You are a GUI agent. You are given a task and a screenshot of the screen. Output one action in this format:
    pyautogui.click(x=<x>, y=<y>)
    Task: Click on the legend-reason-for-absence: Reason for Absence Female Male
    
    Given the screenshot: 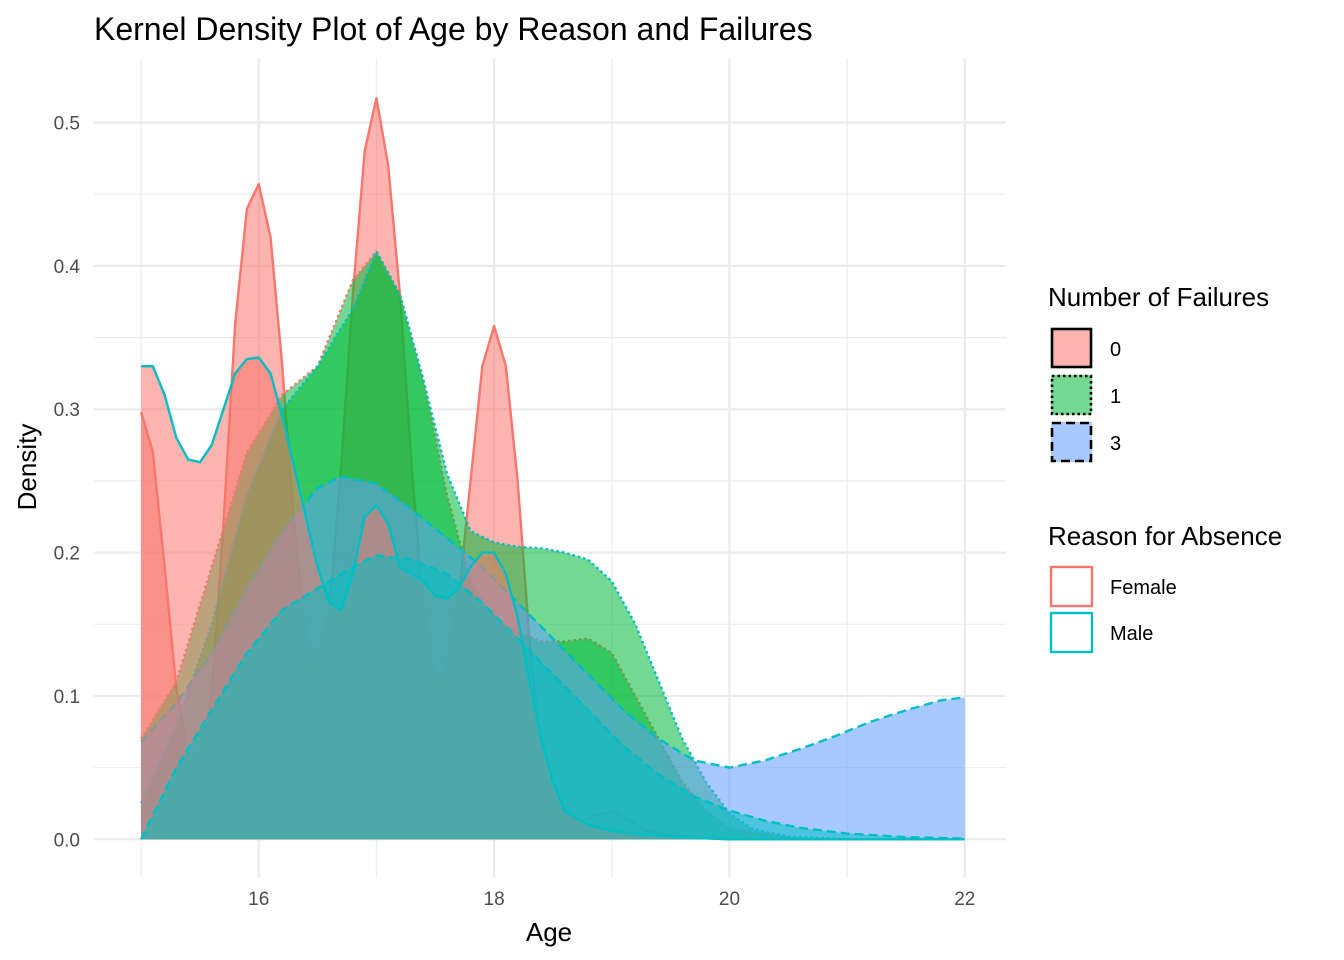 What is the action you would take?
    pyautogui.click(x=1165, y=587)
    